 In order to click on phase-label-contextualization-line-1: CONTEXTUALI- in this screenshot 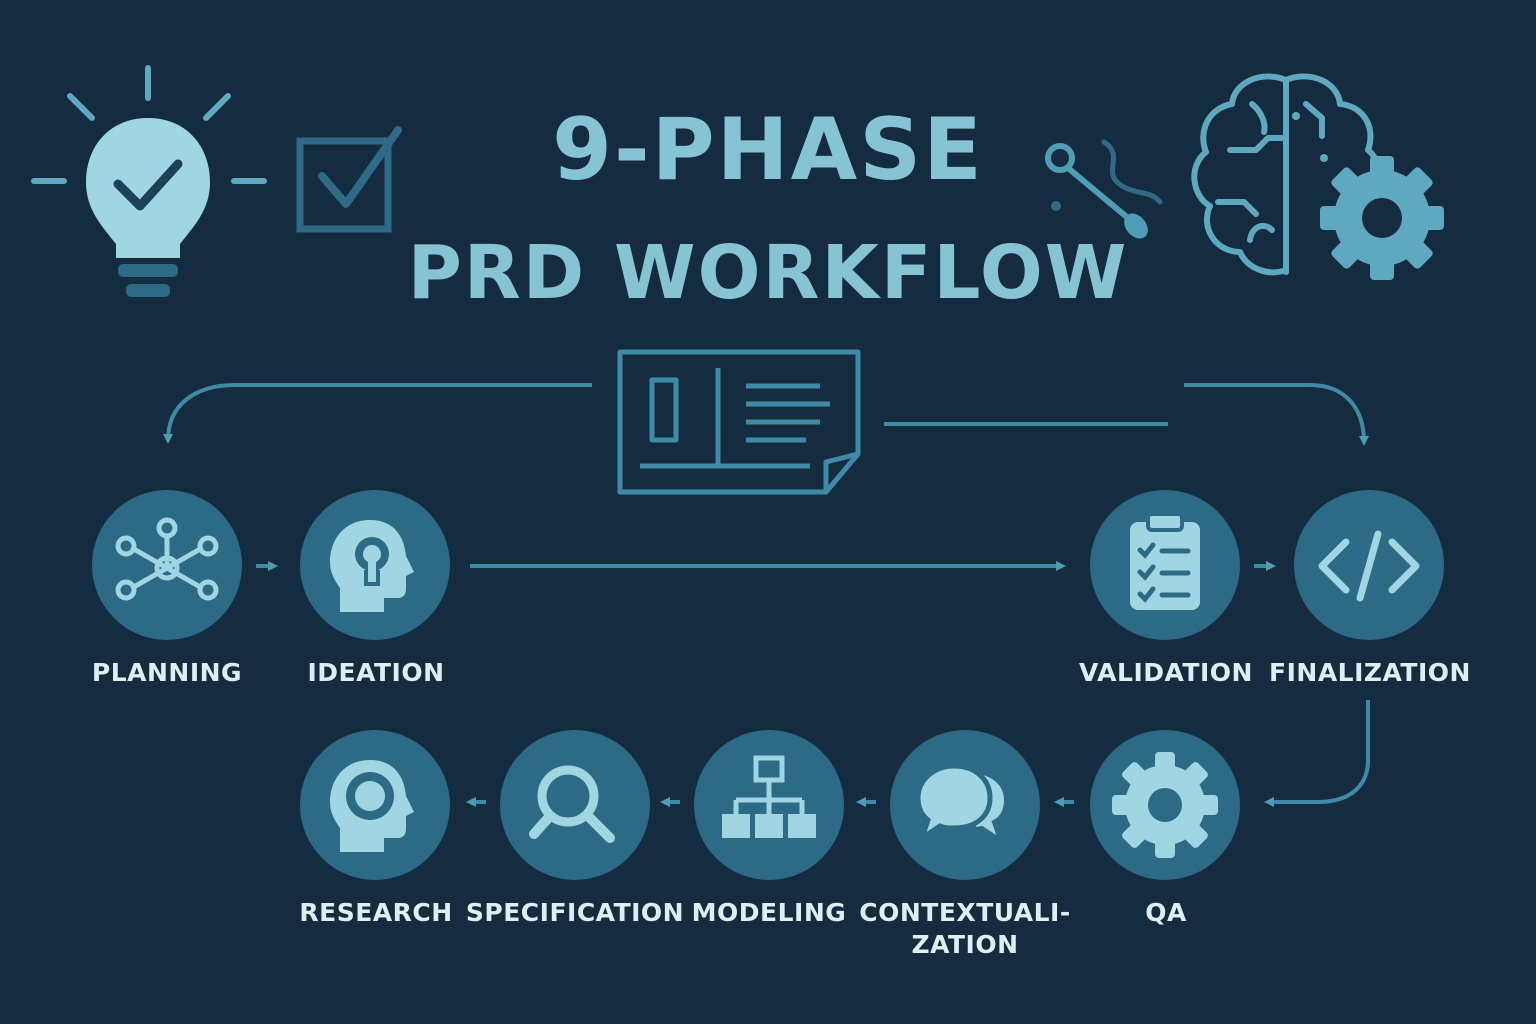, I will do `click(965, 912)`.